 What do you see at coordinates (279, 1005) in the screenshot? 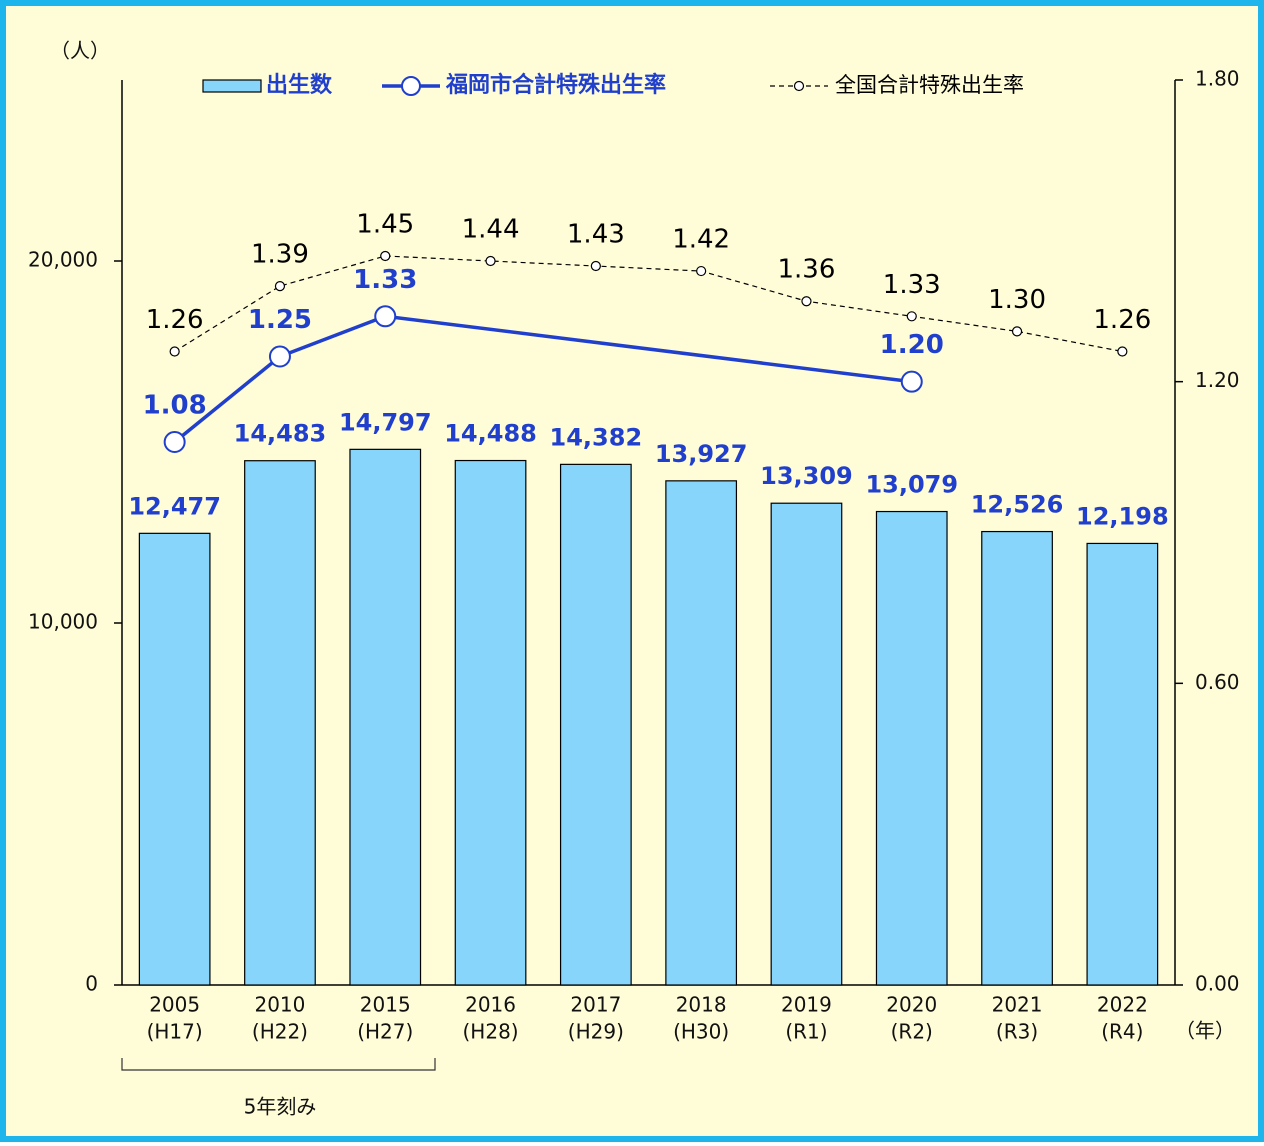
I see `x-tick-label: 2010` at bounding box center [279, 1005].